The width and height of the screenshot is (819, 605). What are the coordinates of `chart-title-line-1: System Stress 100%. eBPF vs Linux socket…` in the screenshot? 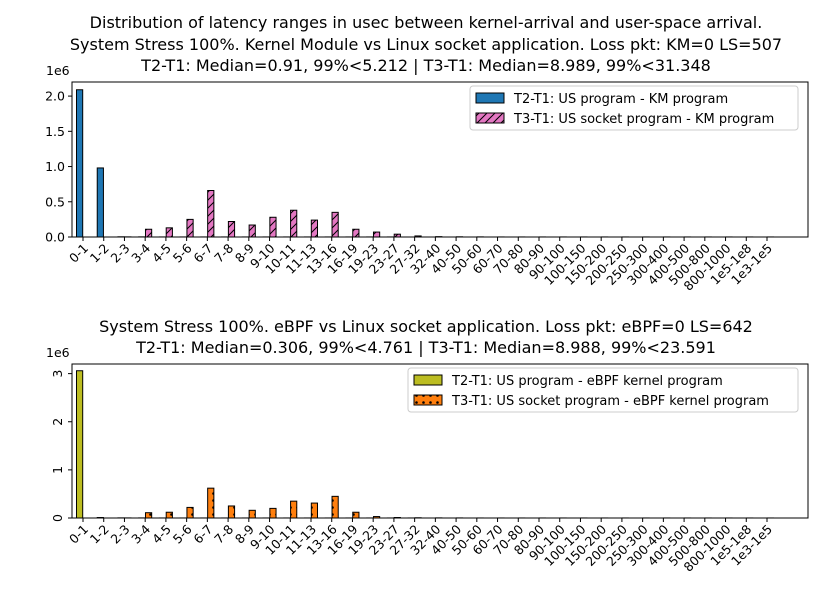 It's located at (426, 326).